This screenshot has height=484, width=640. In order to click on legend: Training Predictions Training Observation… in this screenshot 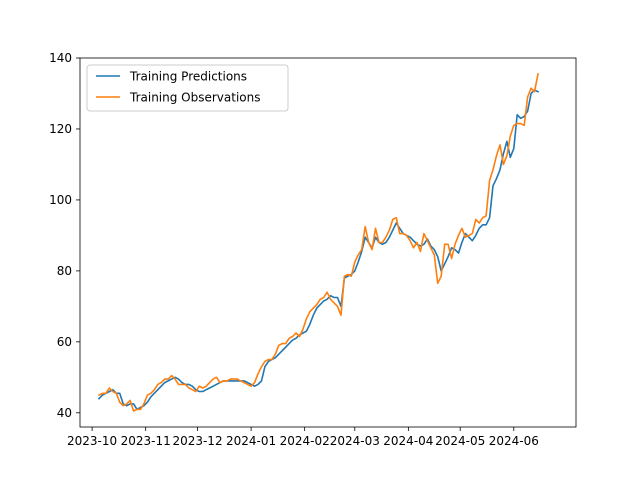, I will do `click(187, 88)`.